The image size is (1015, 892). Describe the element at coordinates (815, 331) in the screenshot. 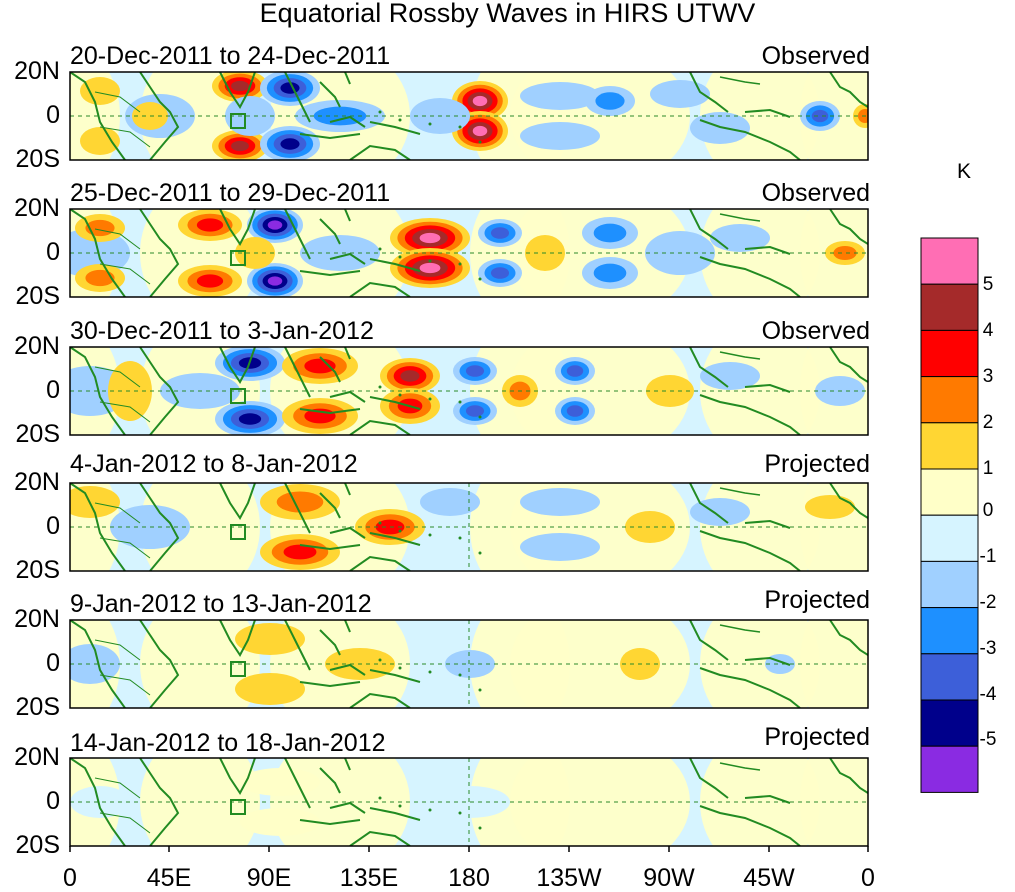

I see `panel-3-status: Observed` at that location.